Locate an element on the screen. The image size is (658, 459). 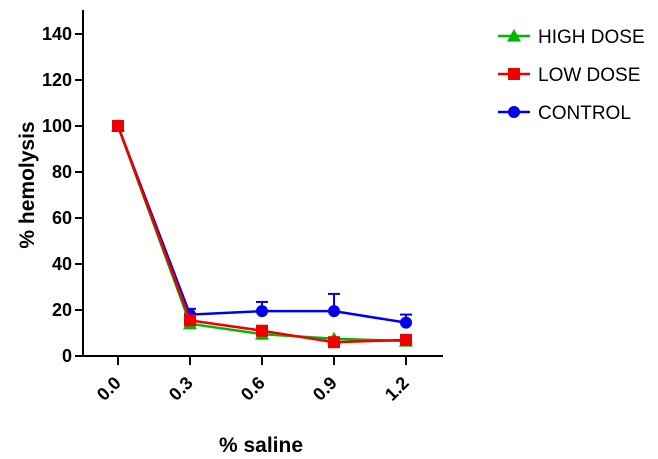
y-tick-label: 20 is located at coordinates (62, 310).